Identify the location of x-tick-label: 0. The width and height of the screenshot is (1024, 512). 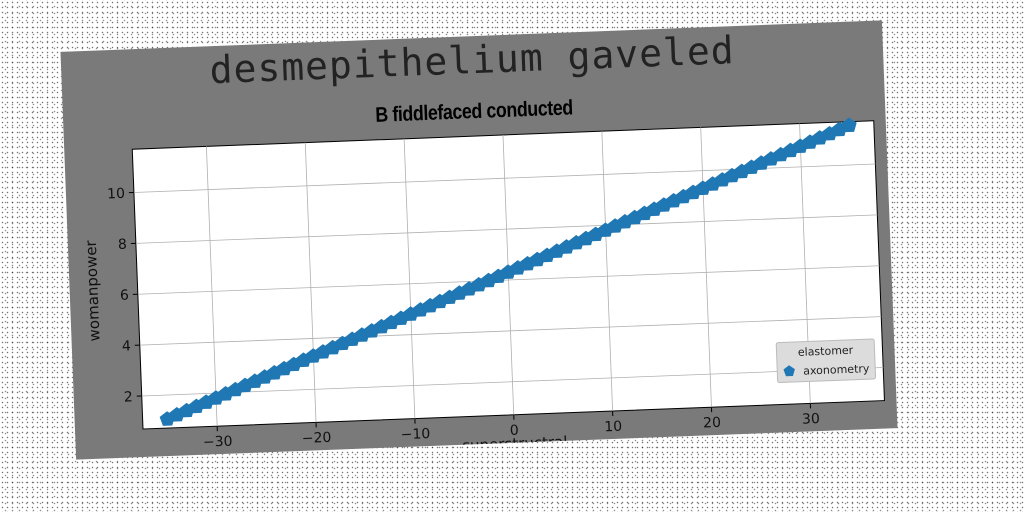
(515, 431).